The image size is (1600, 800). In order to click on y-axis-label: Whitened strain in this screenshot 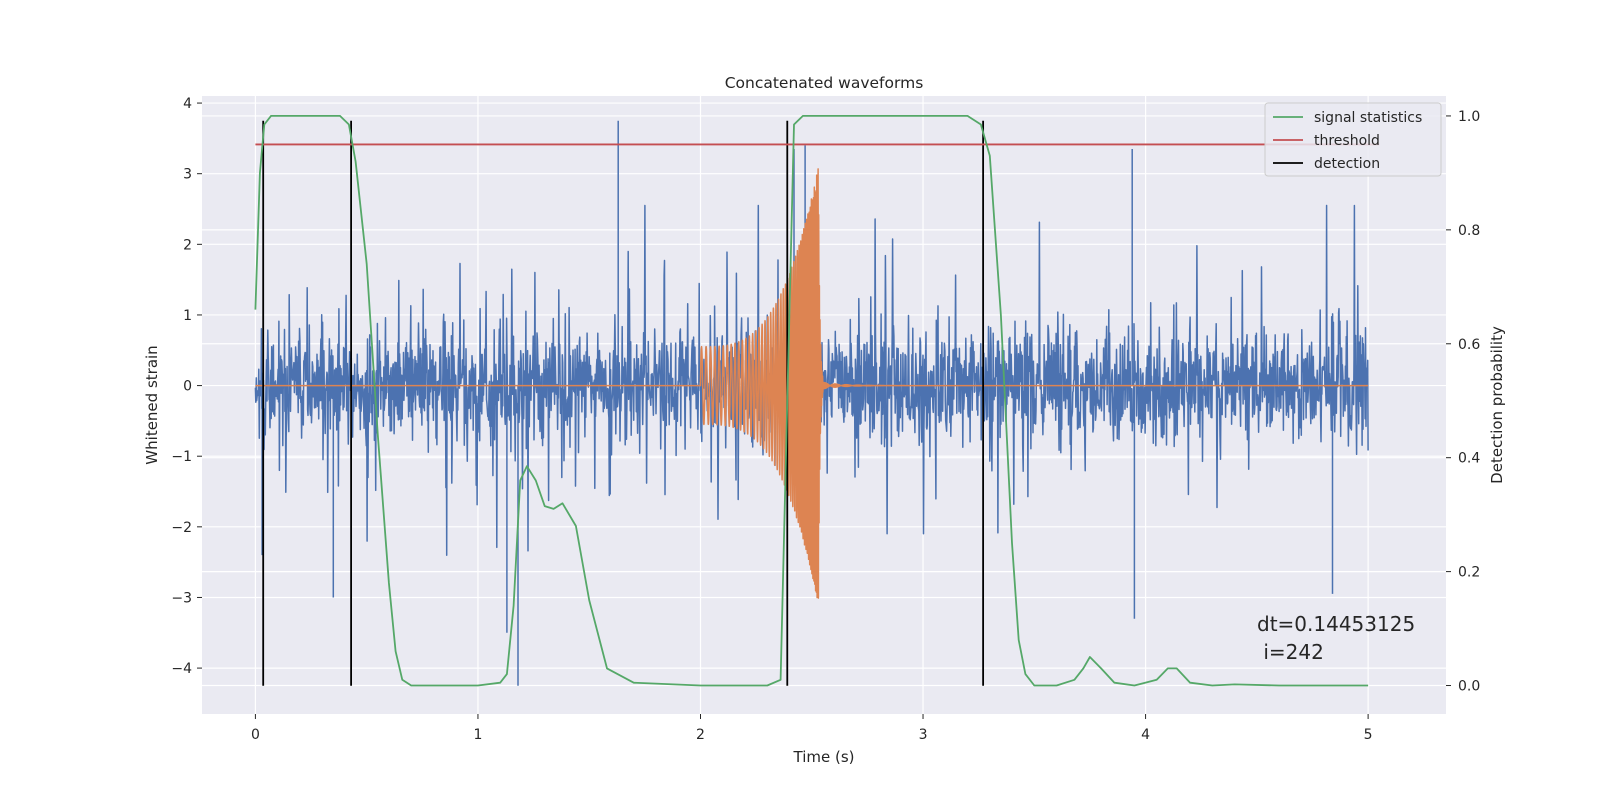, I will do `click(152, 404)`.